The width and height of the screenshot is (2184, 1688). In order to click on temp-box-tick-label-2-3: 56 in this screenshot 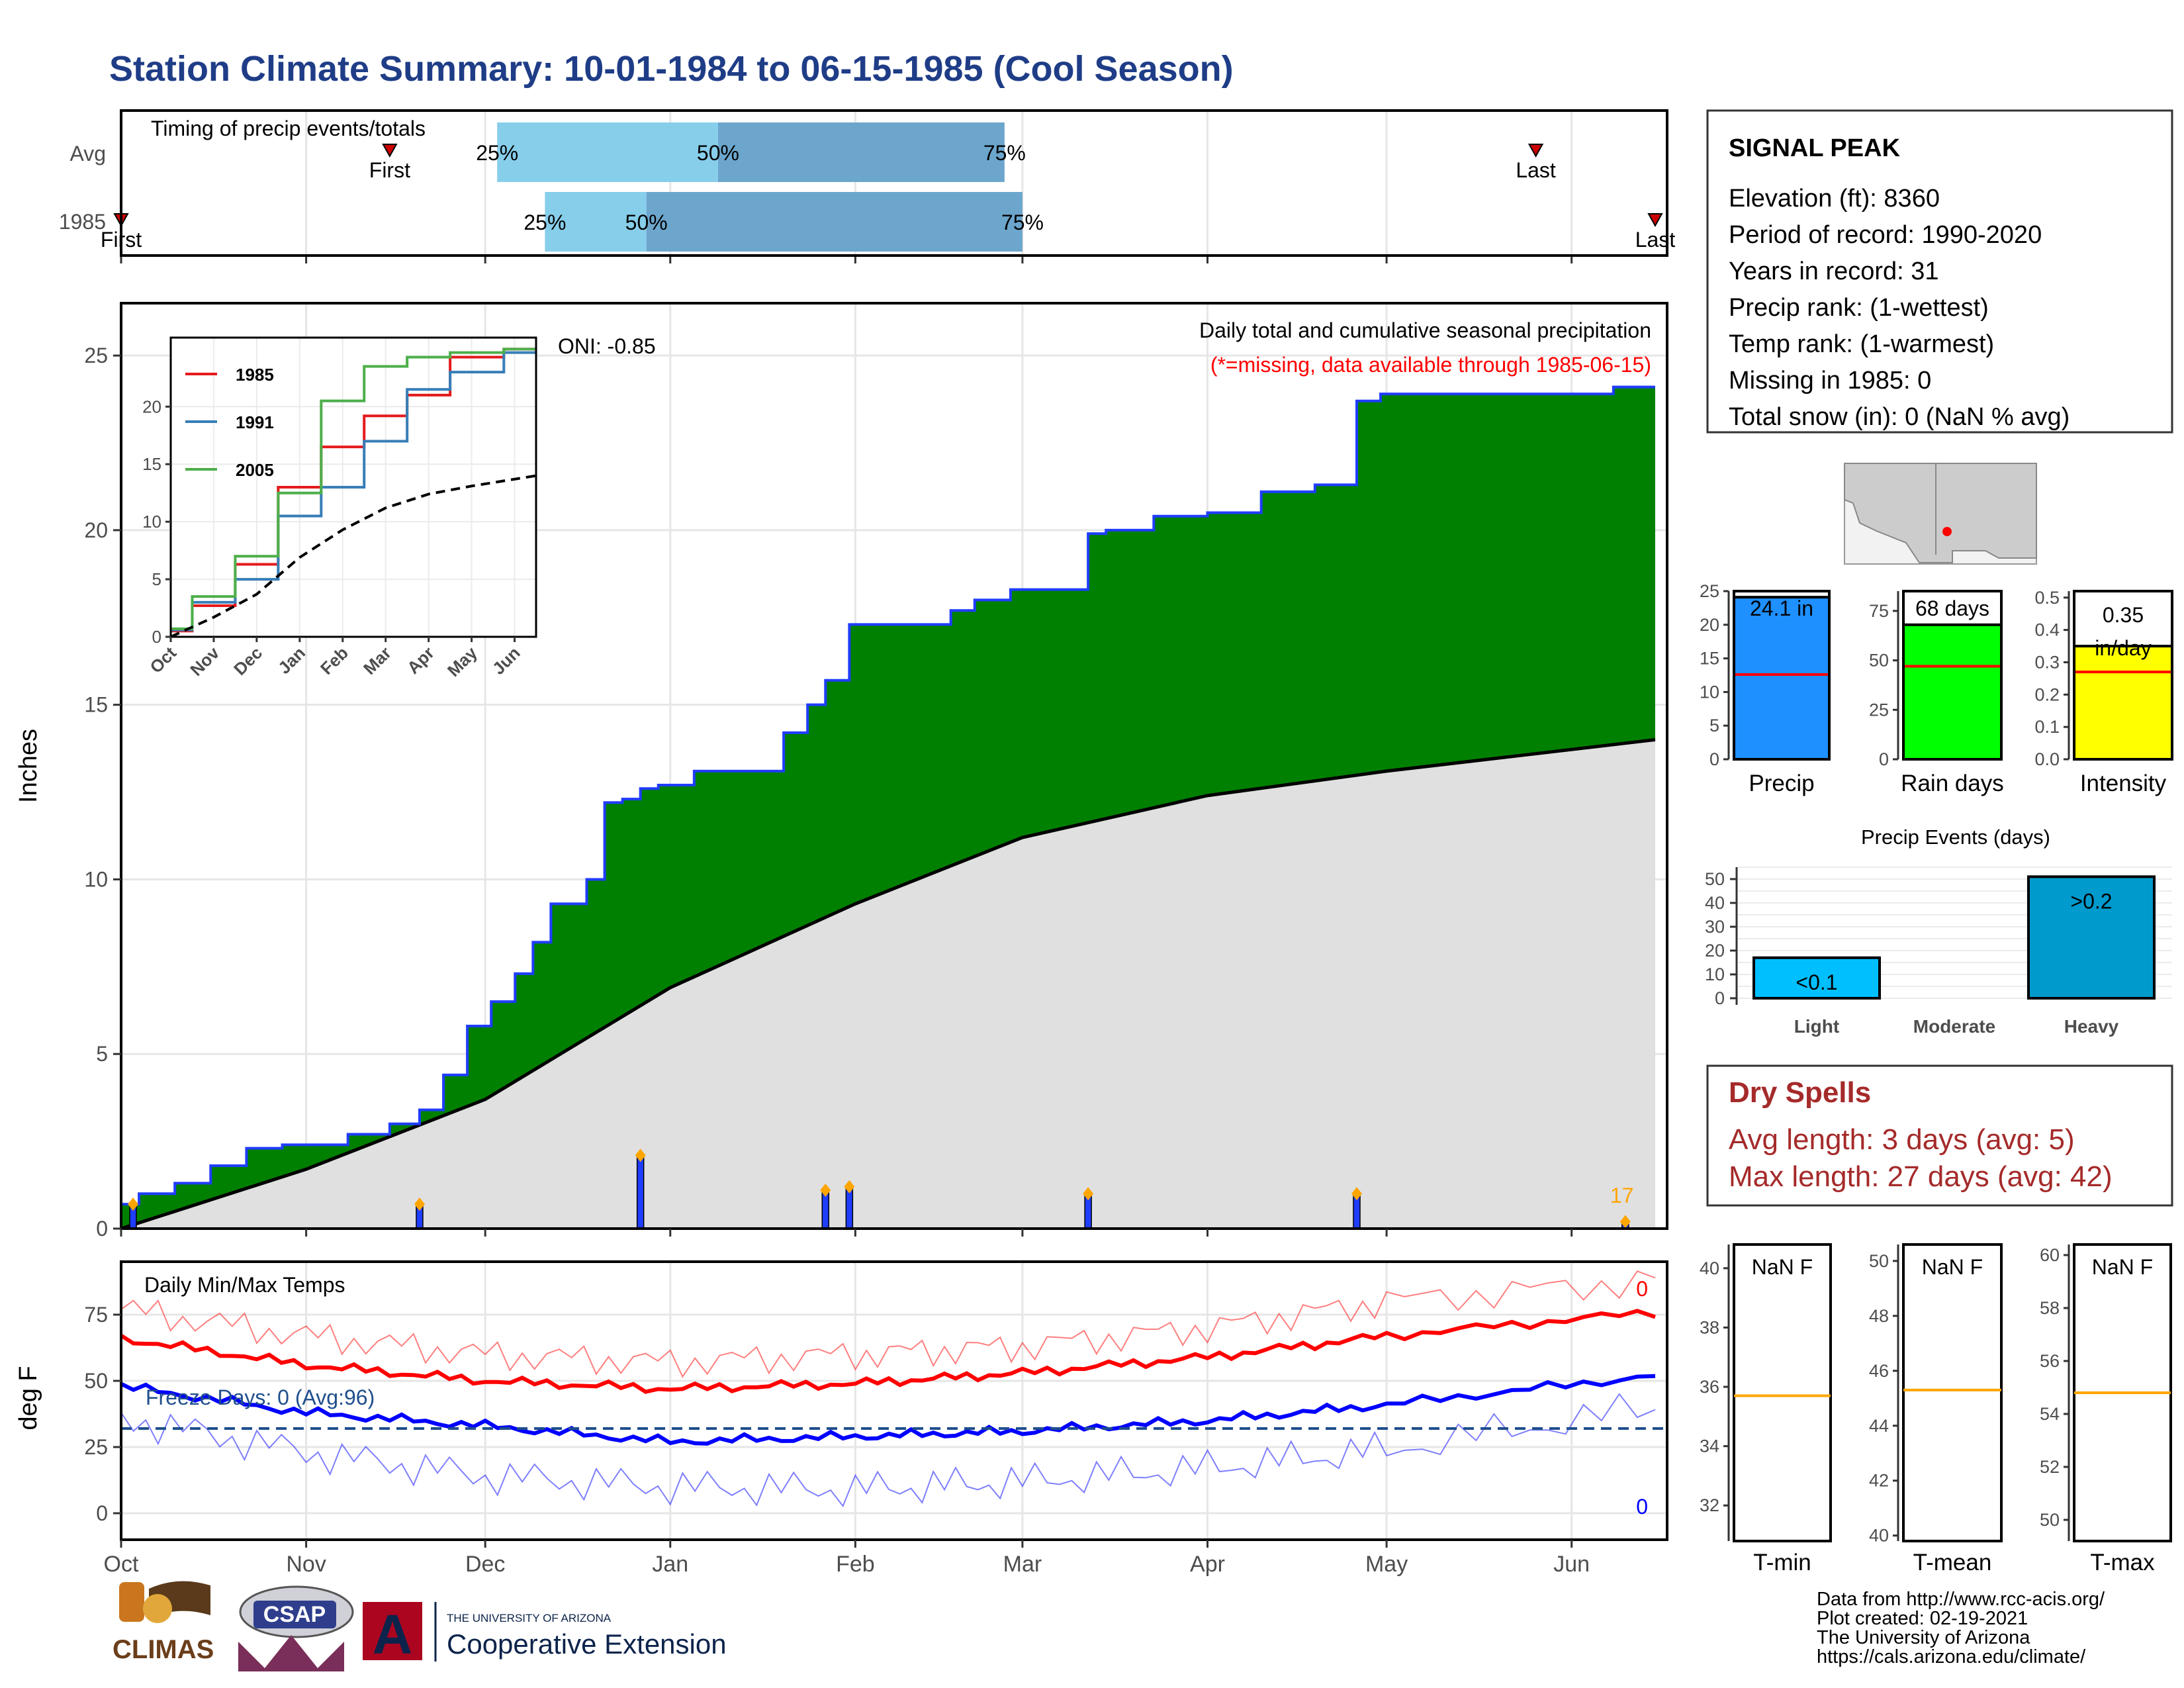, I will do `click(2050, 1361)`.